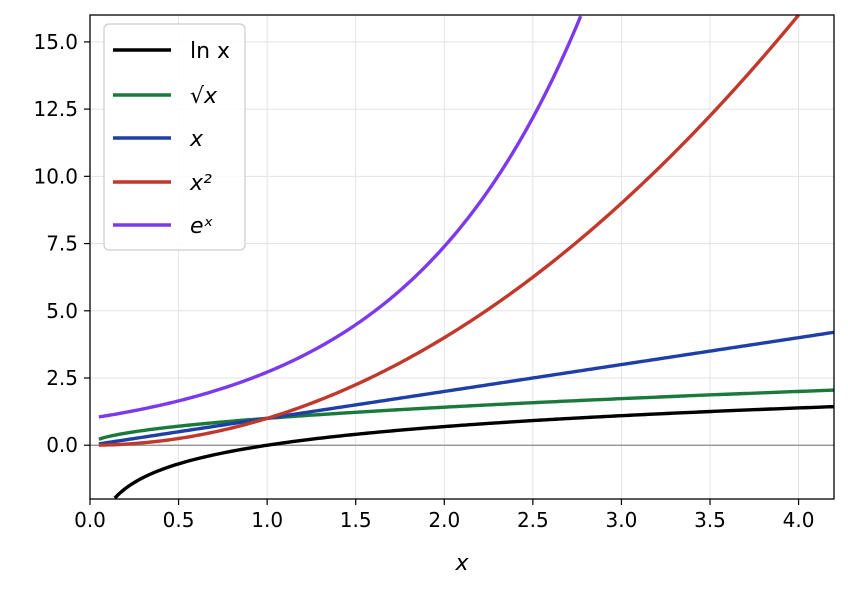  Describe the element at coordinates (200, 183) in the screenshot. I see `legend-label-x-squared: x²` at that location.